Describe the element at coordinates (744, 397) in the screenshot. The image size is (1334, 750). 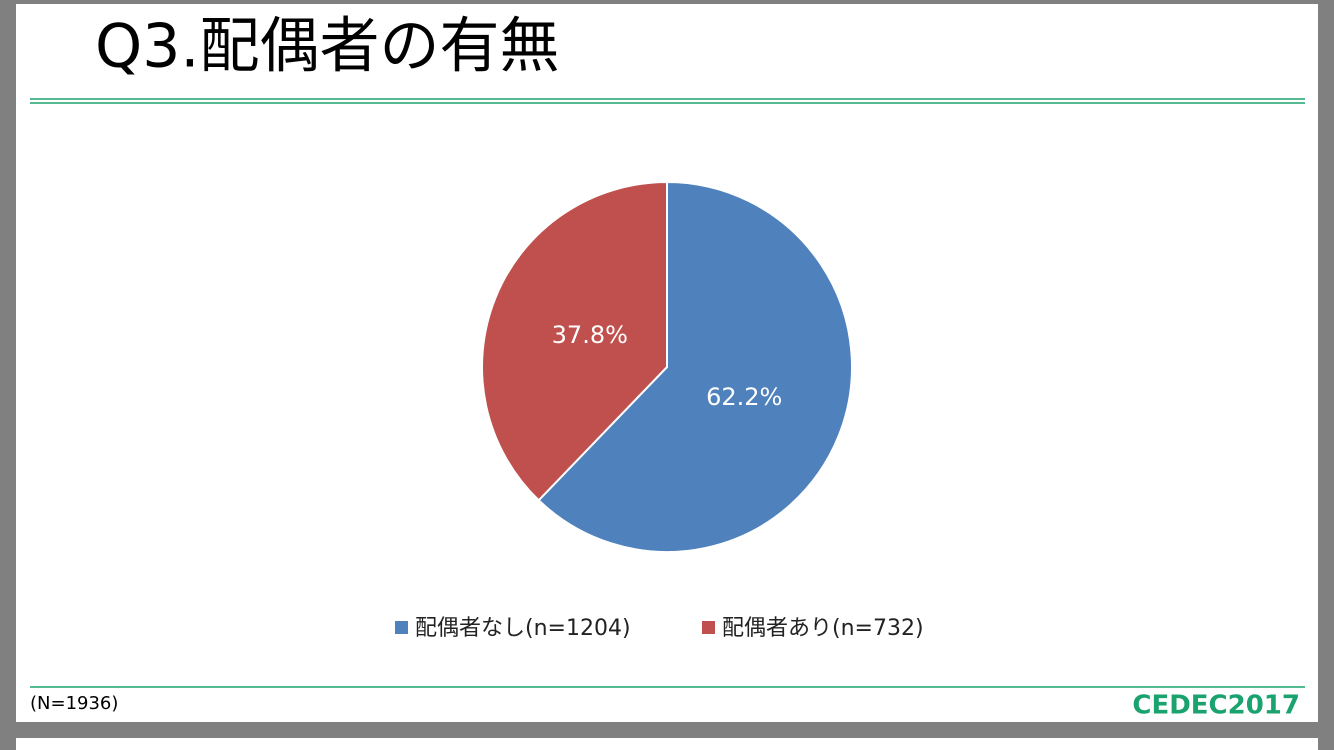
I see `data-label: 62.2%` at that location.